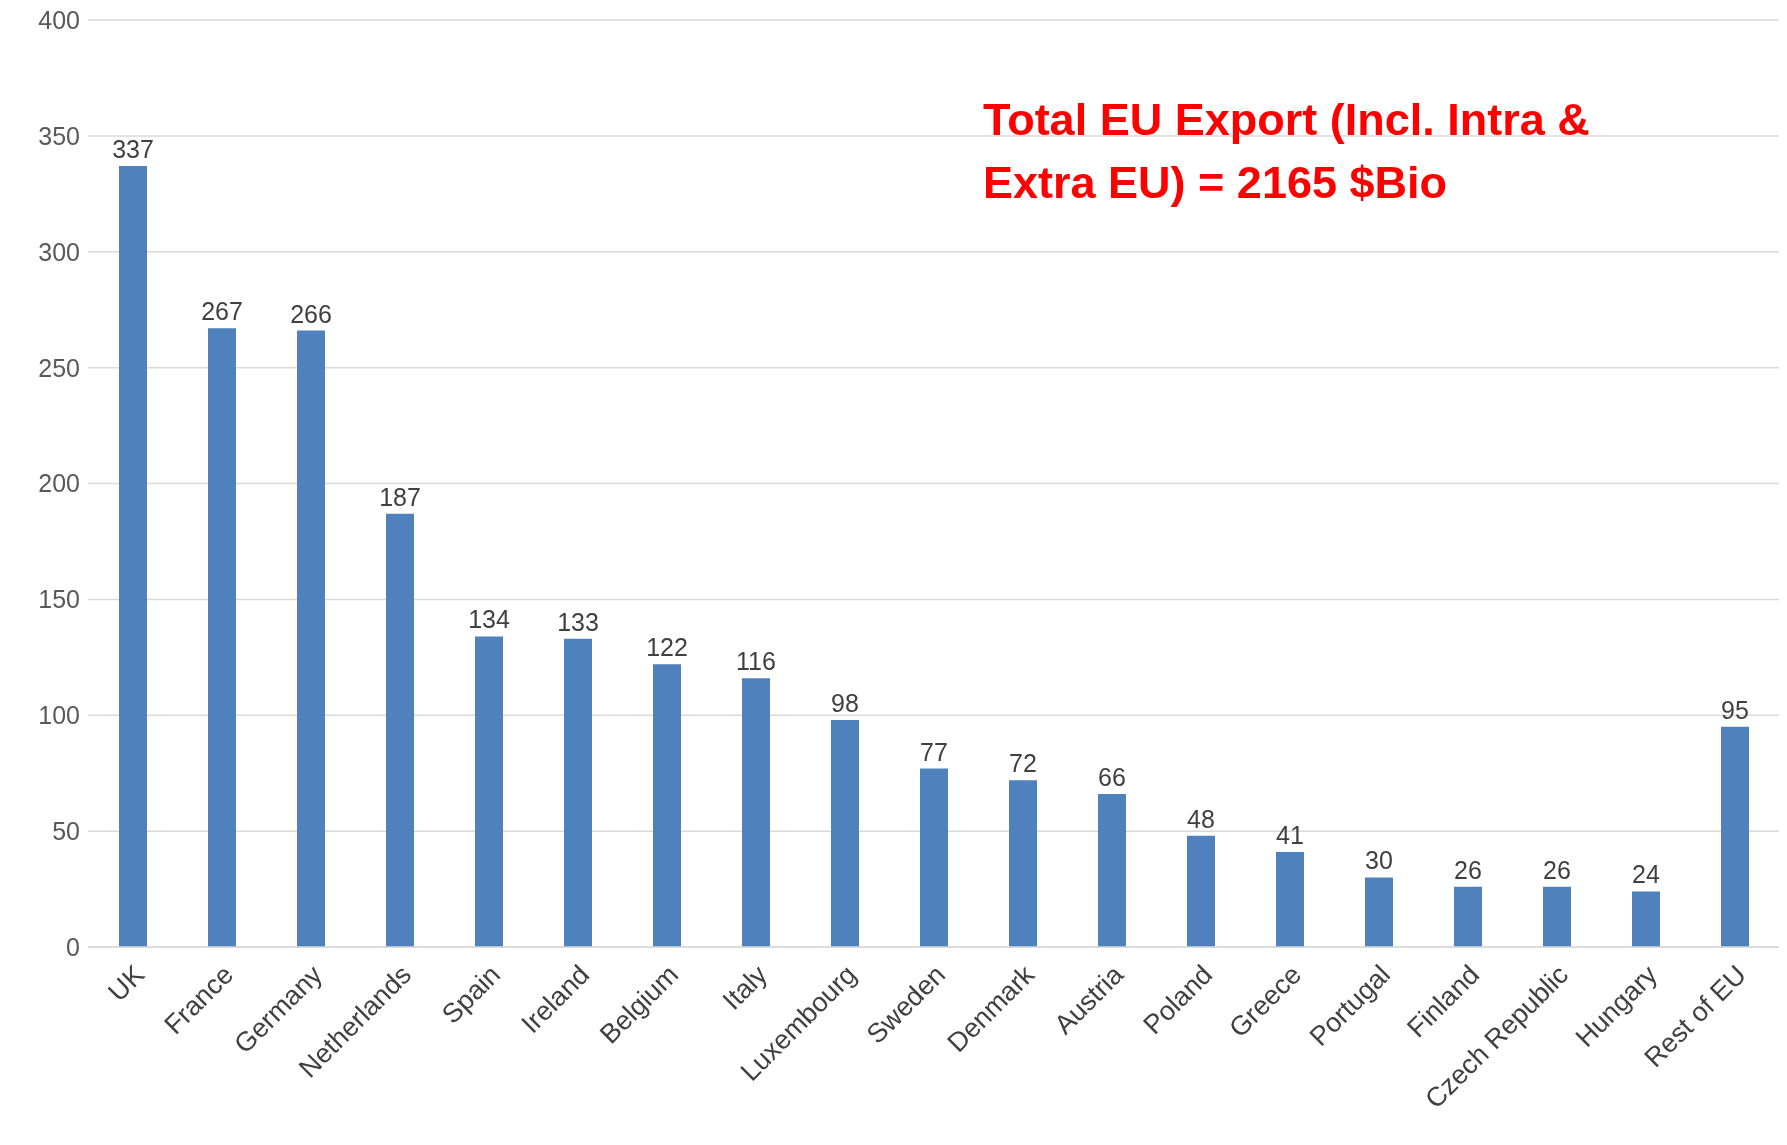  Describe the element at coordinates (400, 496) in the screenshot. I see `data-label: 187` at that location.